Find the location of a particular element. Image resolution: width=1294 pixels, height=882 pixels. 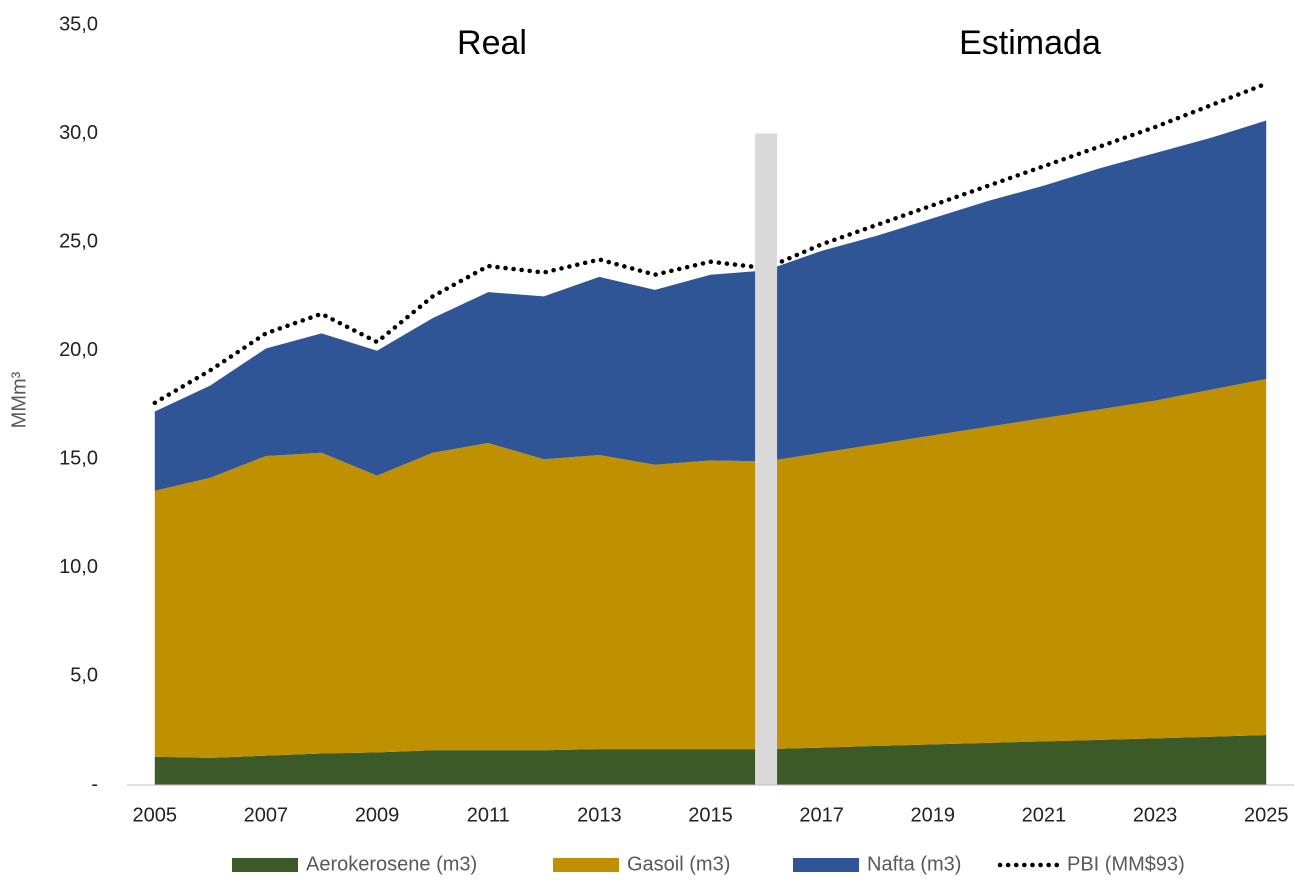

x-tick-label: 2017 is located at coordinates (821, 815).